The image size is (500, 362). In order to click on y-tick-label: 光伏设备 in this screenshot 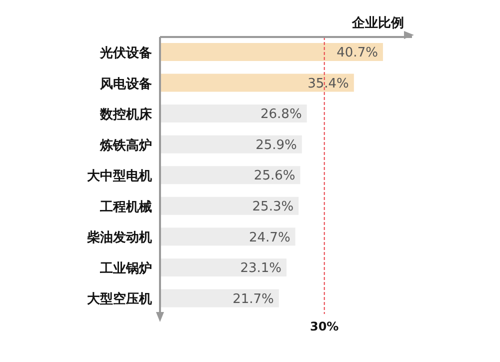, I will do `click(125, 54)`.